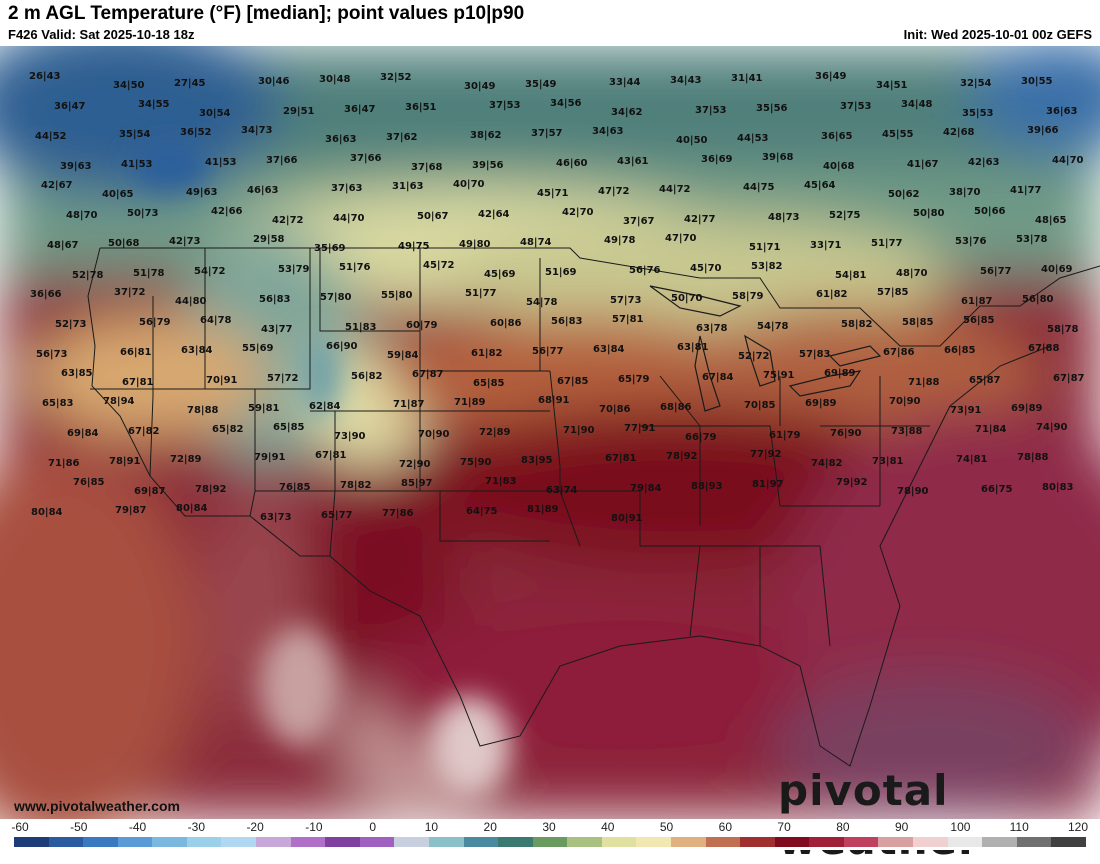 Image resolution: width=1100 pixels, height=864 pixels. What do you see at coordinates (561, 272) in the screenshot?
I see `point-value: 51|69` at bounding box center [561, 272].